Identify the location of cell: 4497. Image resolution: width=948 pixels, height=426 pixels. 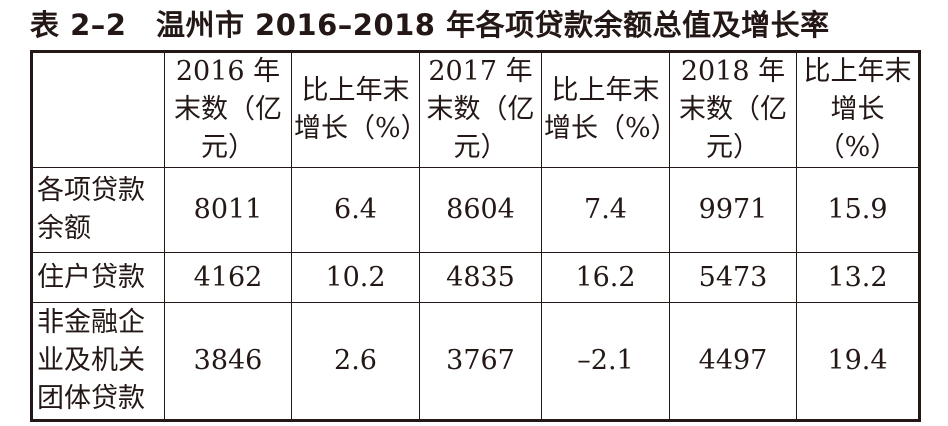
(733, 361).